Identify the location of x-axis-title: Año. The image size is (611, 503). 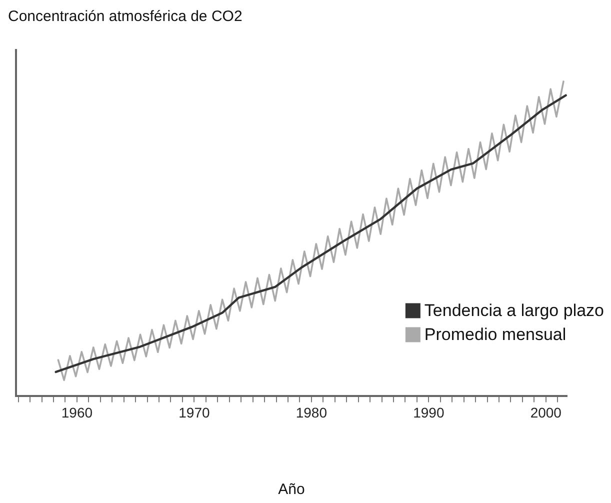
(291, 489).